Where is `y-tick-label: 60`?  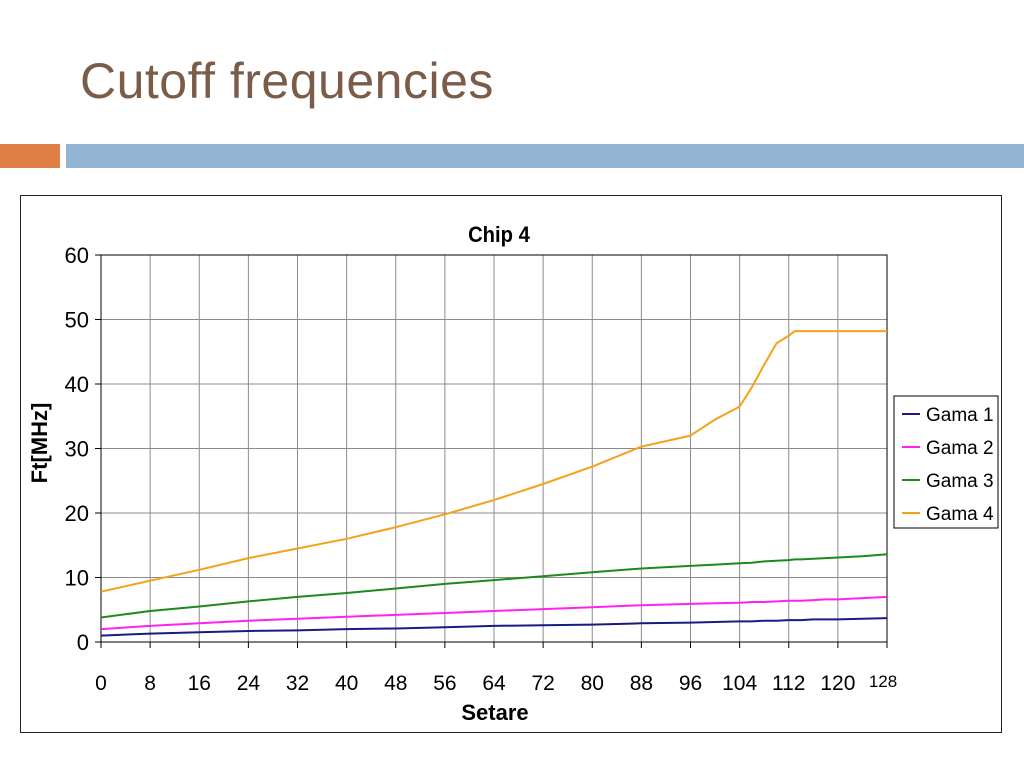 y-tick-label: 60 is located at coordinates (77, 255).